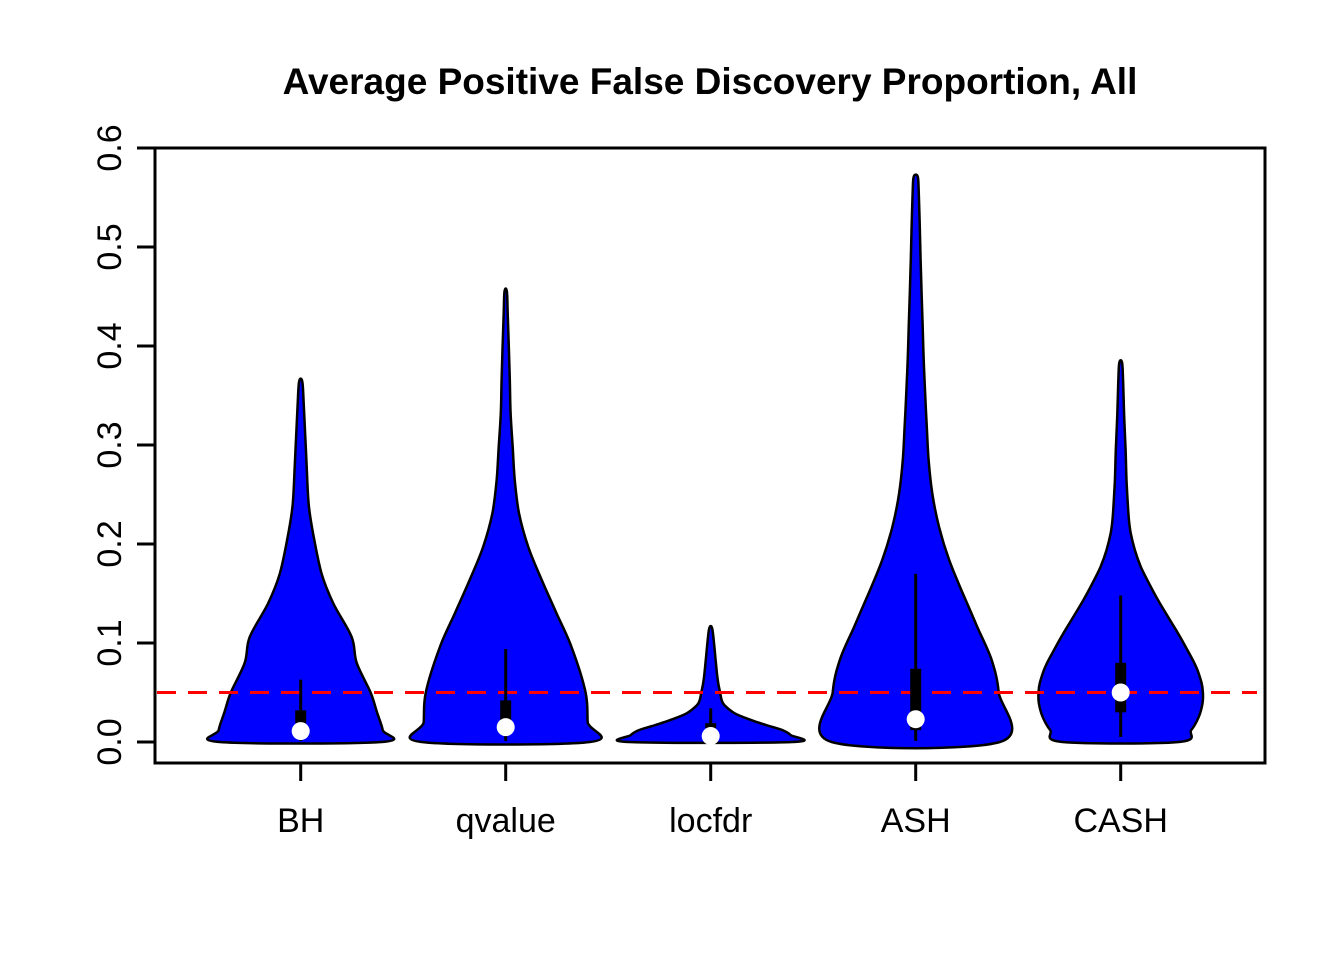 This screenshot has width=1344, height=960. I want to click on iqr-box-locfdr, so click(711, 726).